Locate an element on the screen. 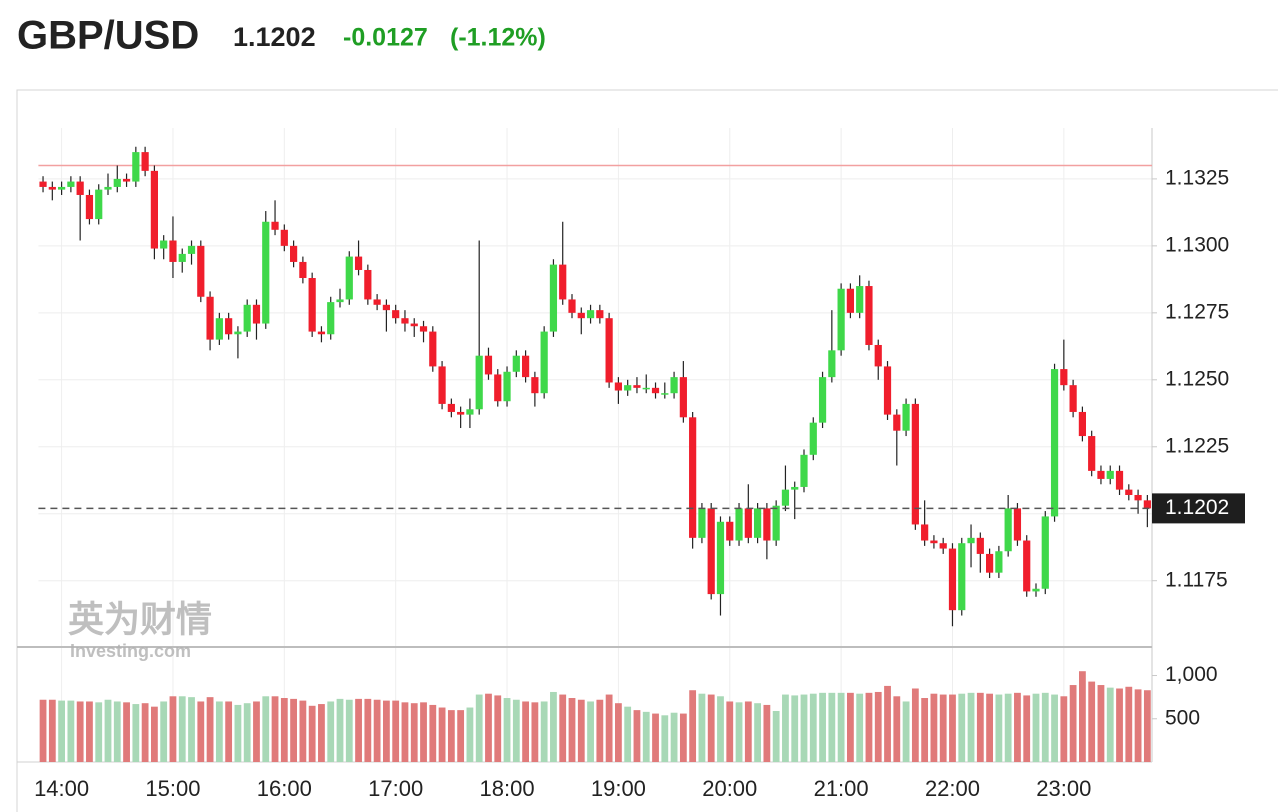 Image resolution: width=1278 pixels, height=812 pixels. symbol: GBP/USD is located at coordinates (108, 36).